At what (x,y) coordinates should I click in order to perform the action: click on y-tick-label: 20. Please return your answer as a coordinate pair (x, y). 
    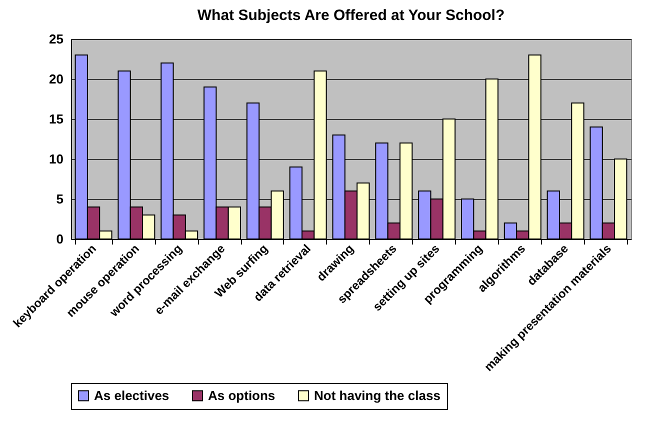
    Looking at the image, I should click on (56, 79).